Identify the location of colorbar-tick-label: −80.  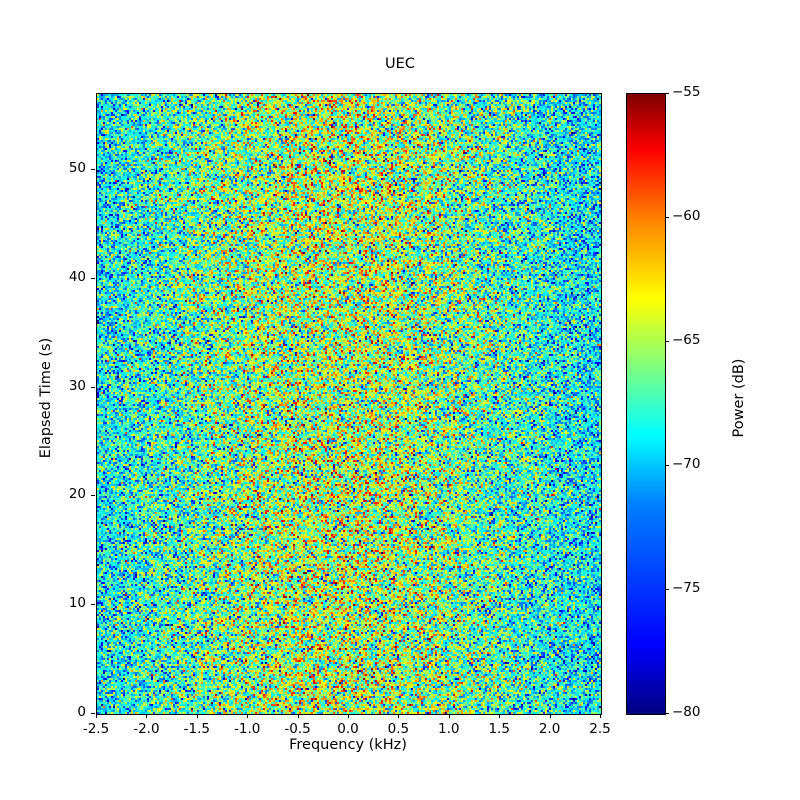
(686, 712).